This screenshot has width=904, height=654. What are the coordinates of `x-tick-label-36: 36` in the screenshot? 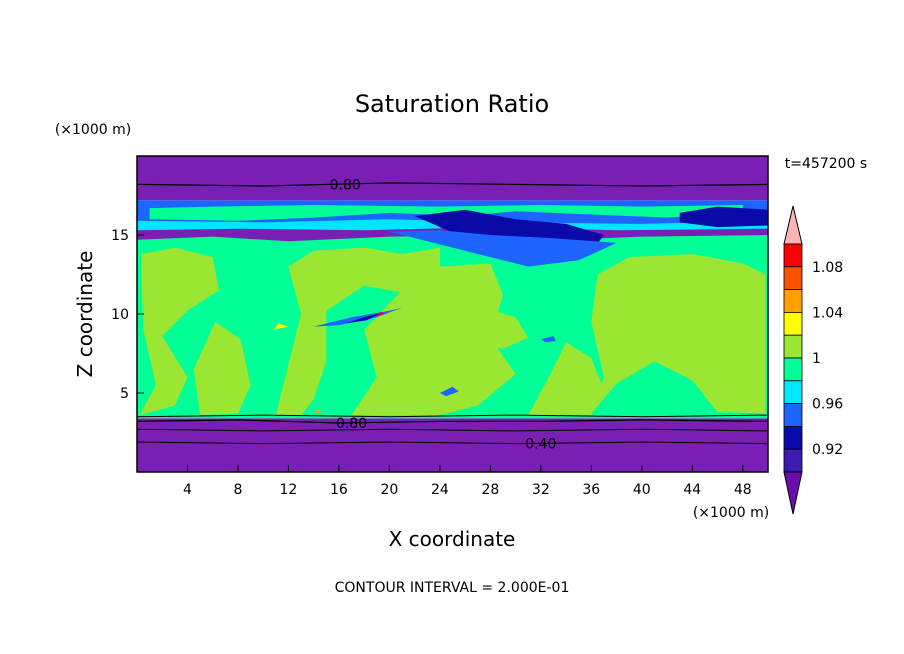 It's located at (591, 490).